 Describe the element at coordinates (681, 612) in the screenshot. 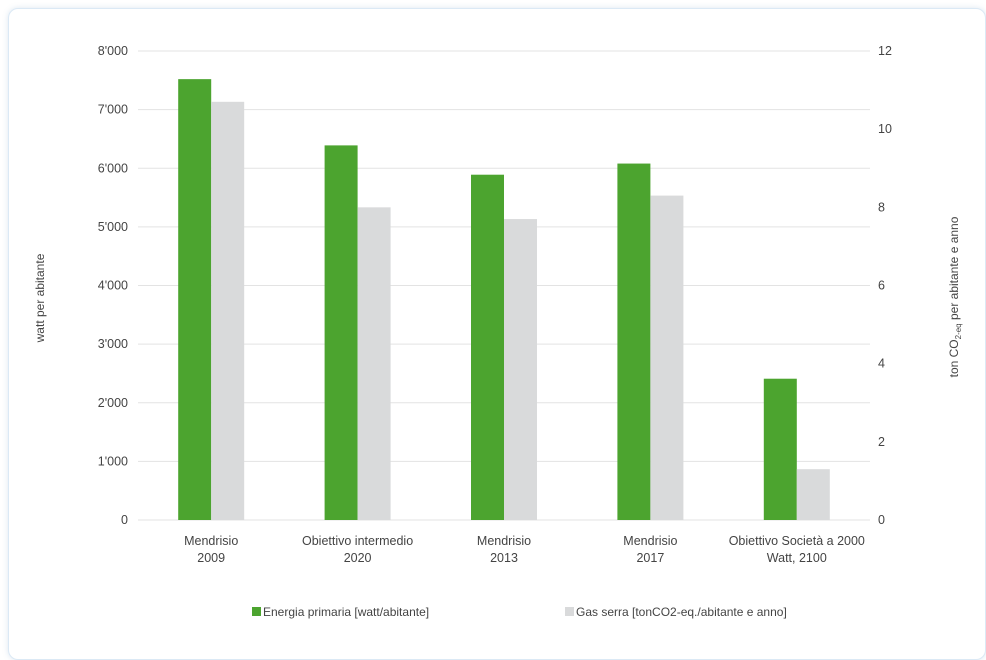

I see `legend-label-gas: Gas serra [tonCO2-eq./abitante e anno]` at that location.